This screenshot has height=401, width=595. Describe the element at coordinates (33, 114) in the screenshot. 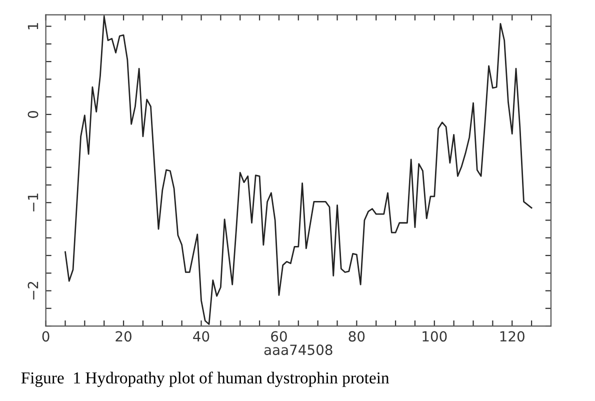

I see `y-tick-label: 0` at that location.